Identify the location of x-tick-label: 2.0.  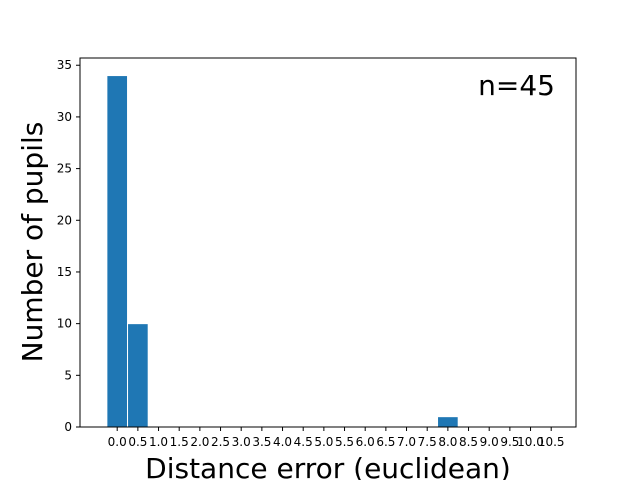
(199, 442).